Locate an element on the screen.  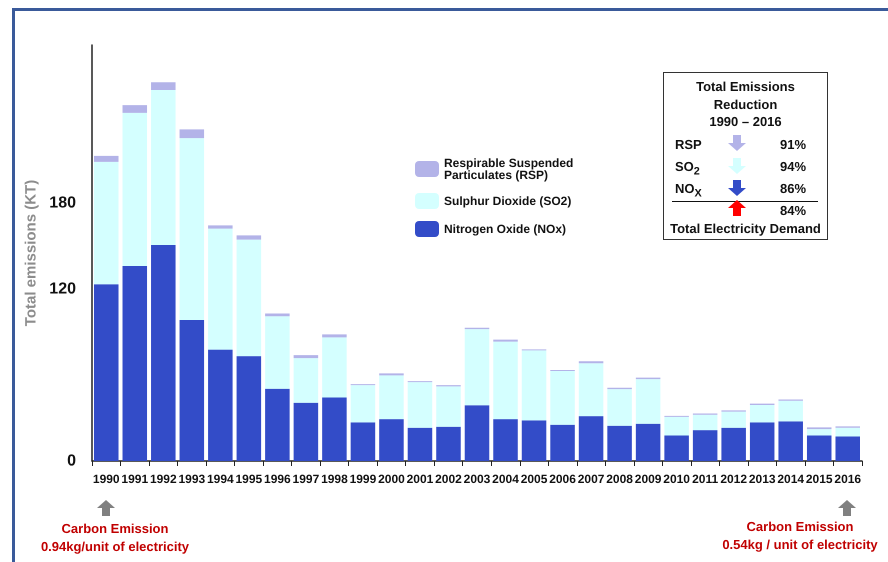
x-tick-label: 1996 is located at coordinates (278, 479).